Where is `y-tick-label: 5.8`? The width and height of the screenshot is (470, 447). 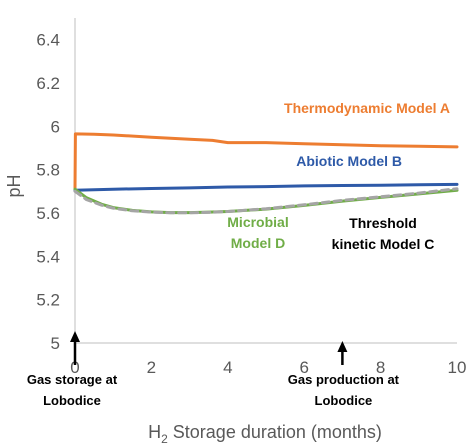
y-tick-label: 5.8 is located at coordinates (48, 170).